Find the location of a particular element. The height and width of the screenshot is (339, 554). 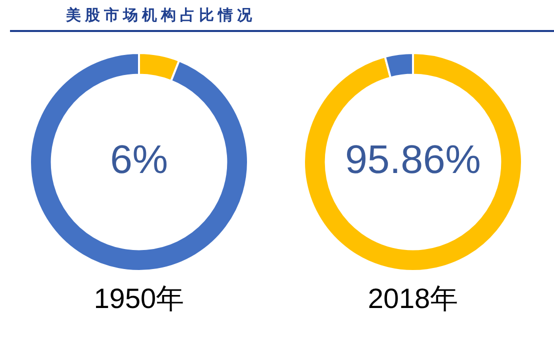

text: 6% is located at coordinates (139, 160).